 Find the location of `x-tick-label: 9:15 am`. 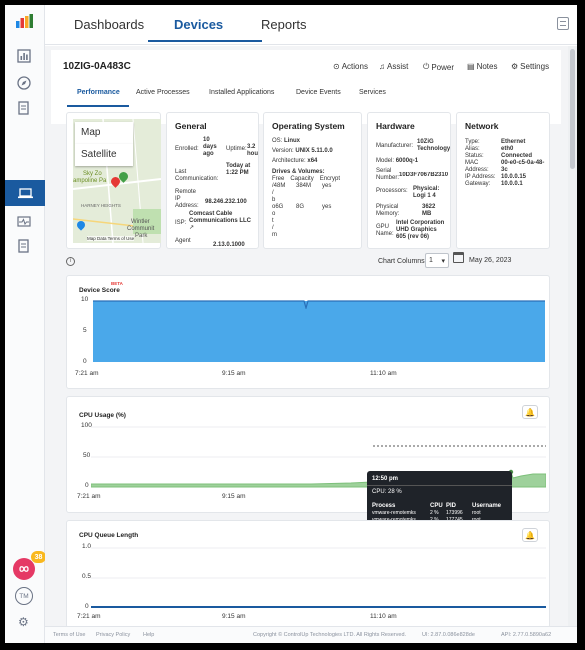

x-tick-label: 9:15 am is located at coordinates (234, 373).